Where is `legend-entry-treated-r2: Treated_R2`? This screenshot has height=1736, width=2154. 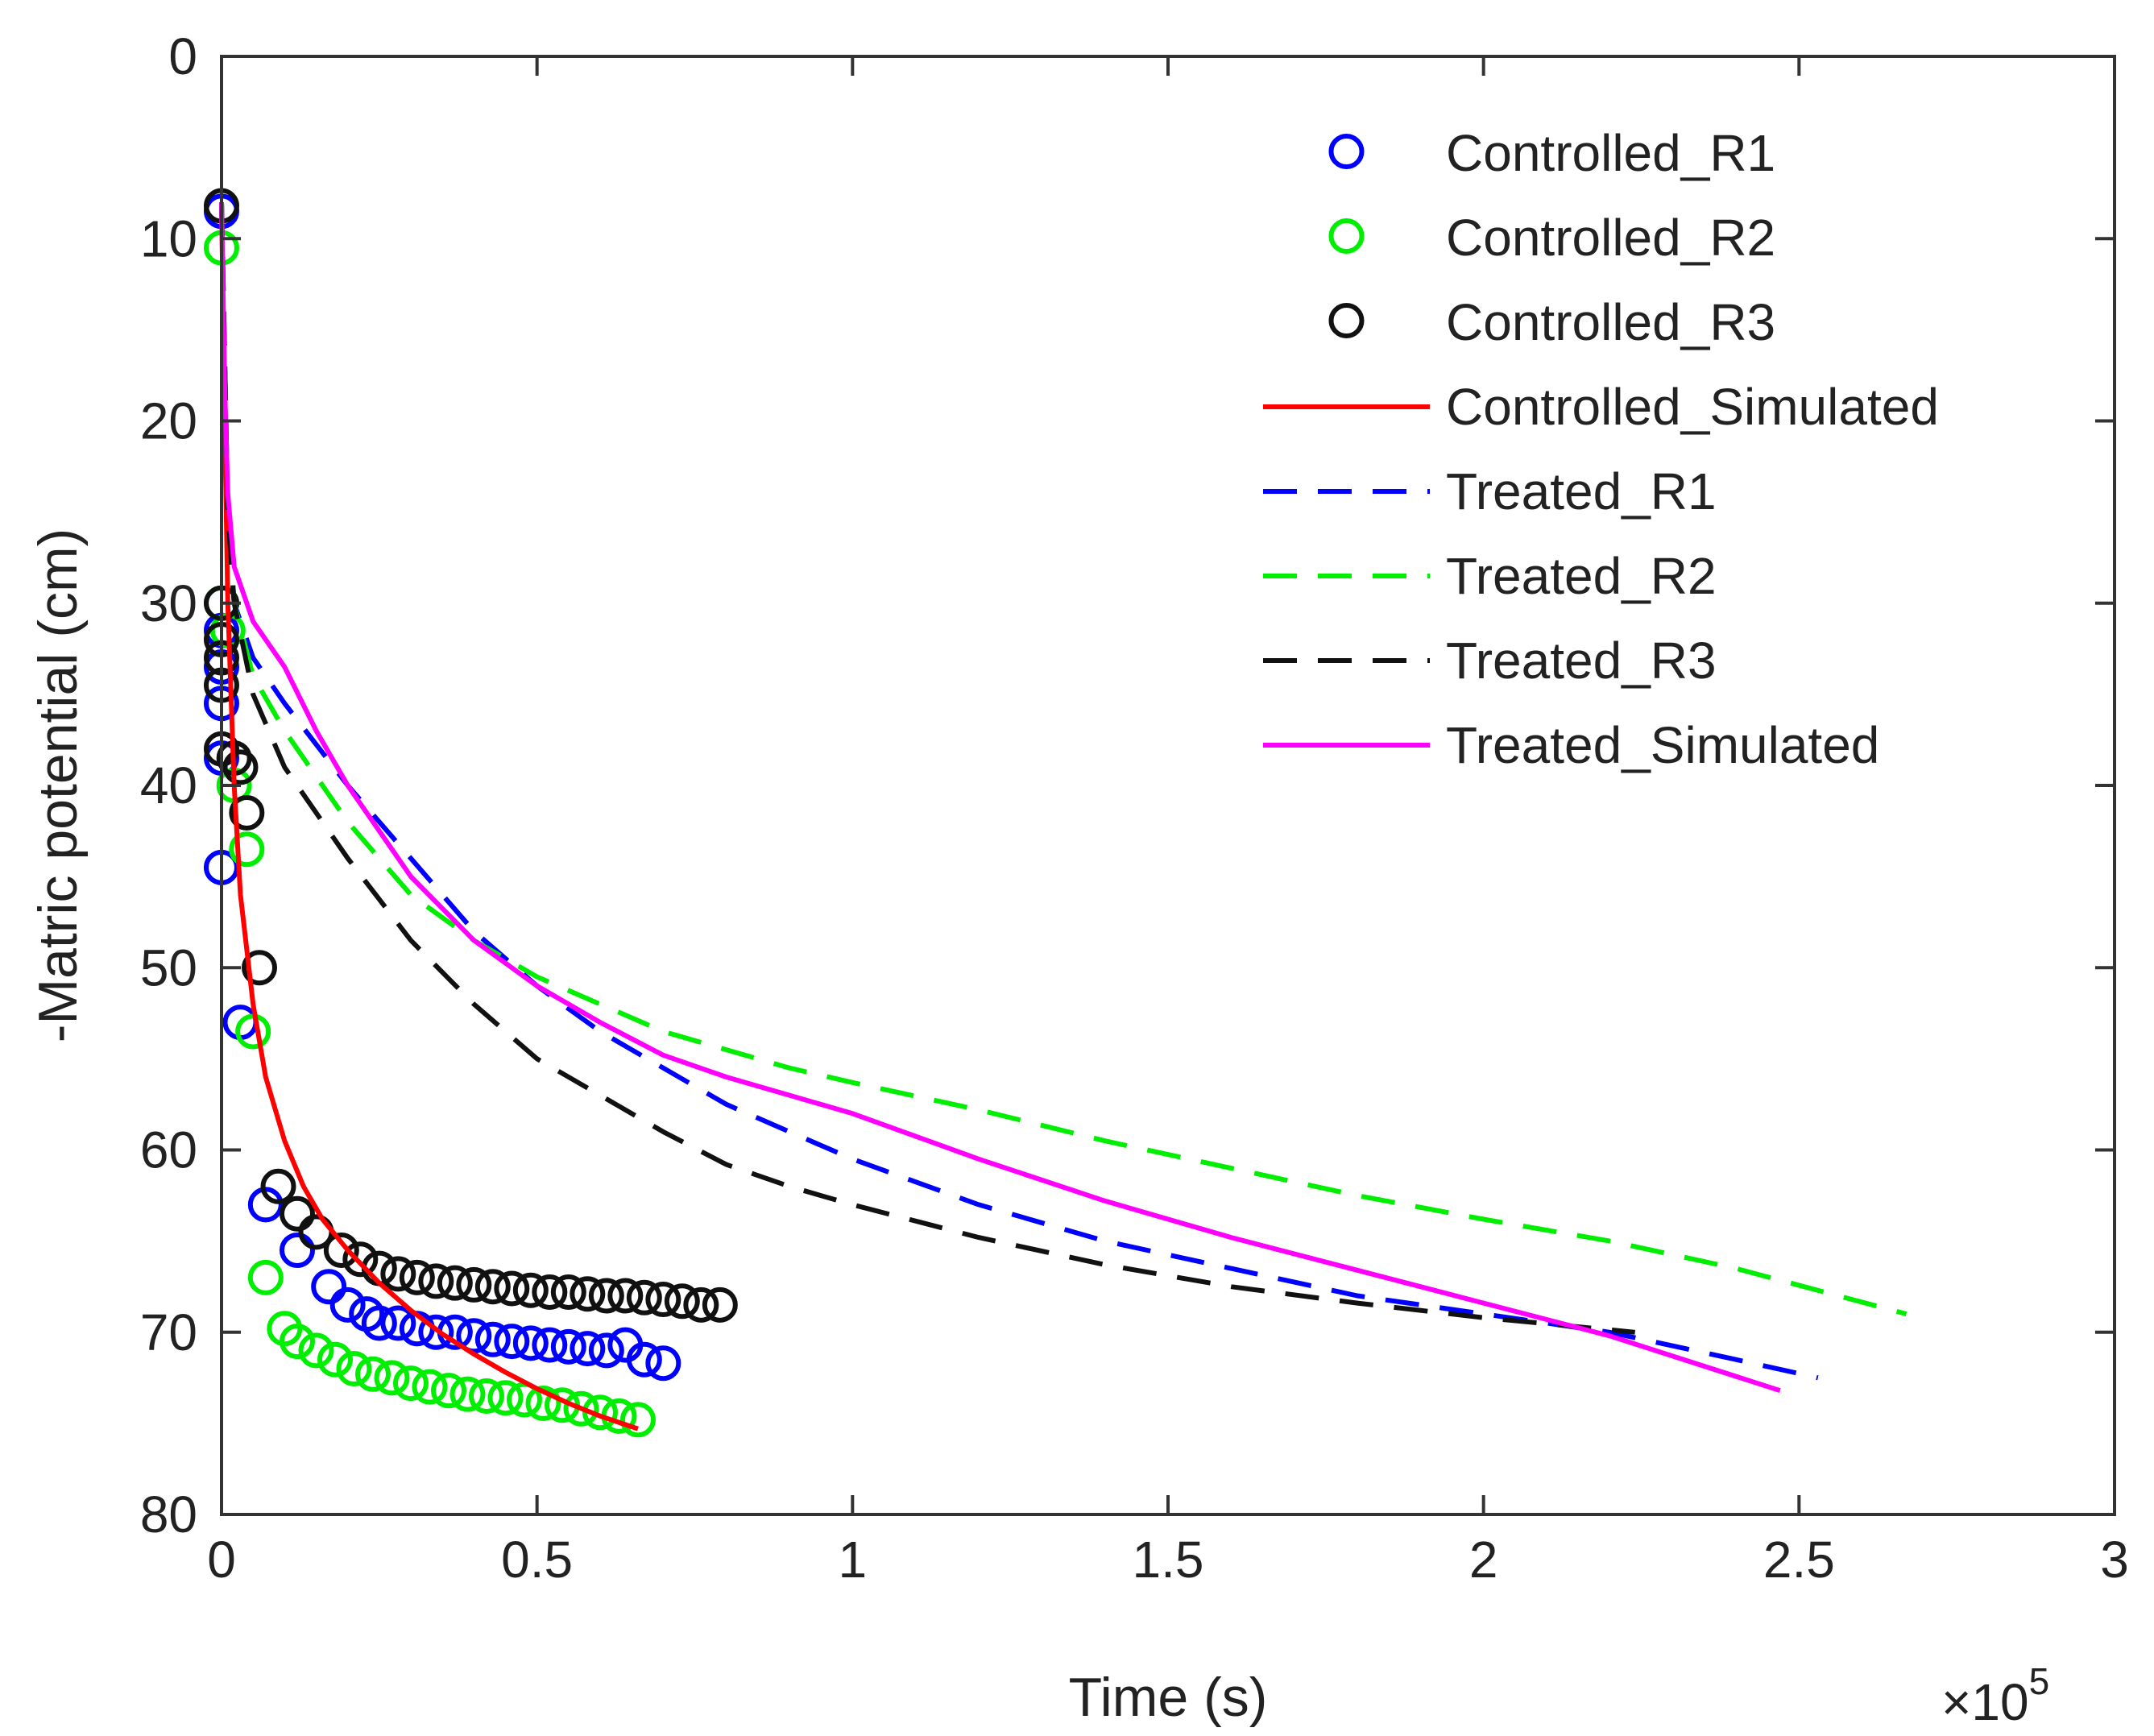
legend-entry-treated-r2: Treated_R2 is located at coordinates (1490, 576).